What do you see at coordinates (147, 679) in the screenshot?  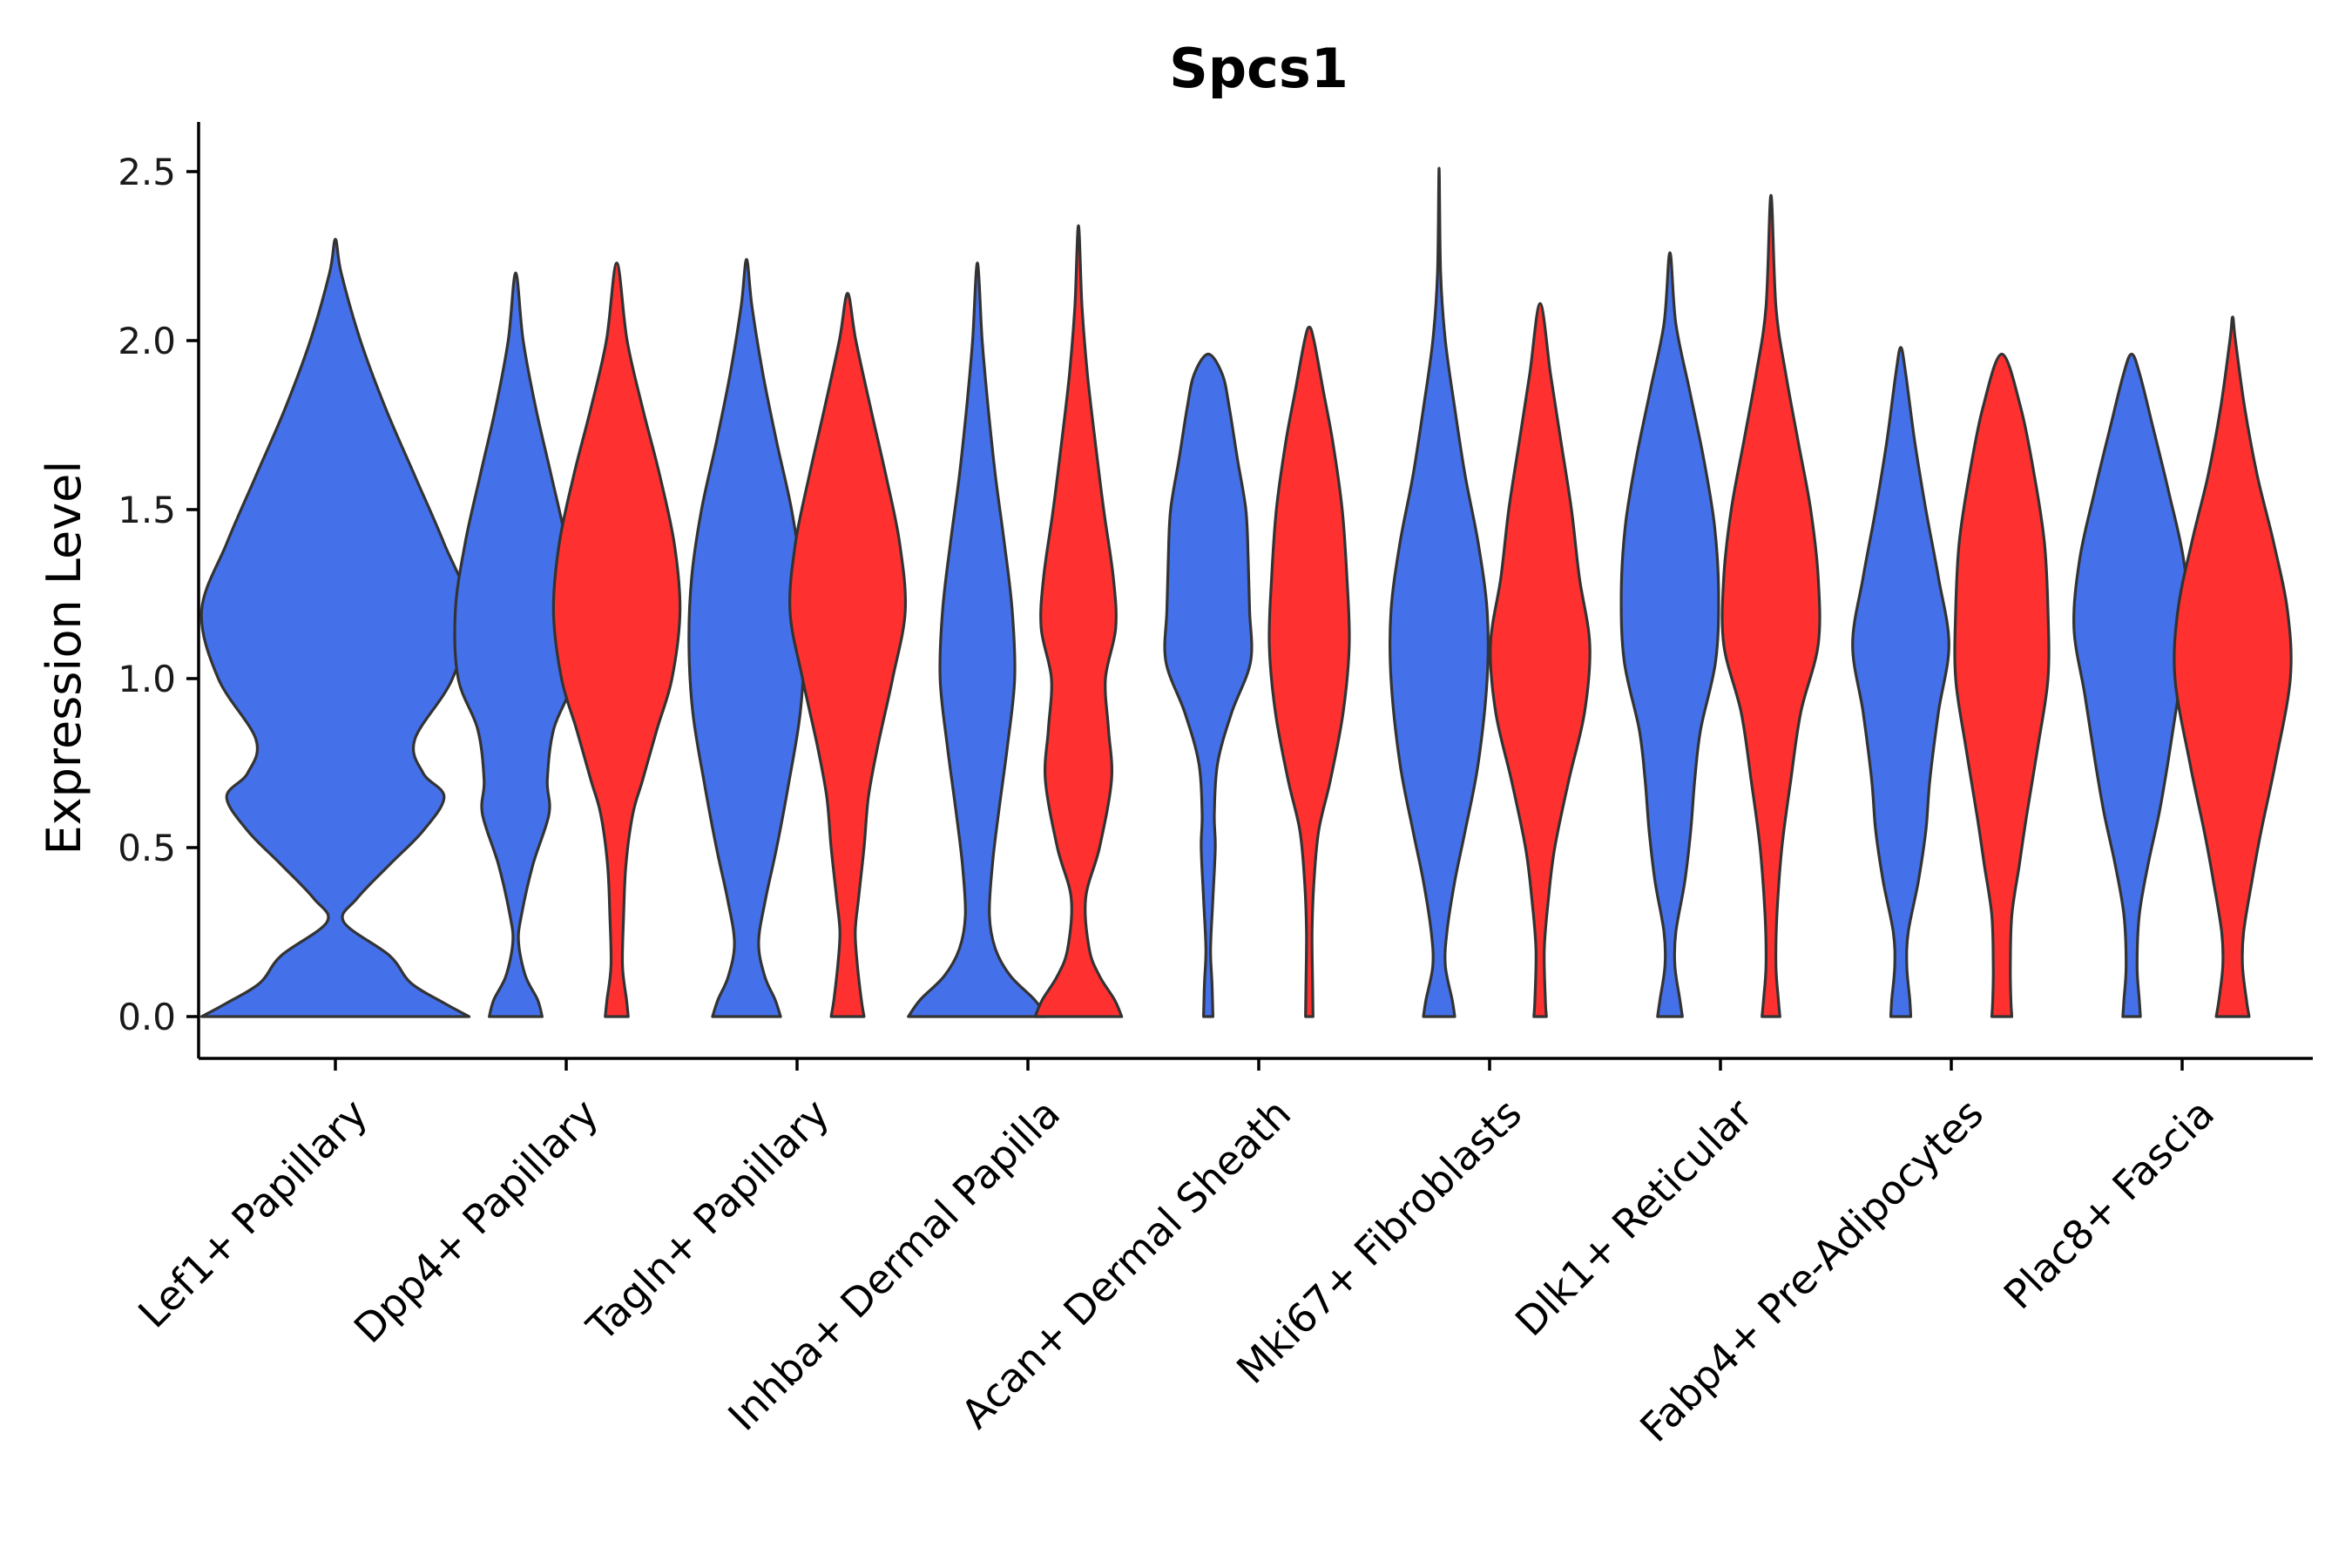 I see `y-tick-label: 1.0` at bounding box center [147, 679].